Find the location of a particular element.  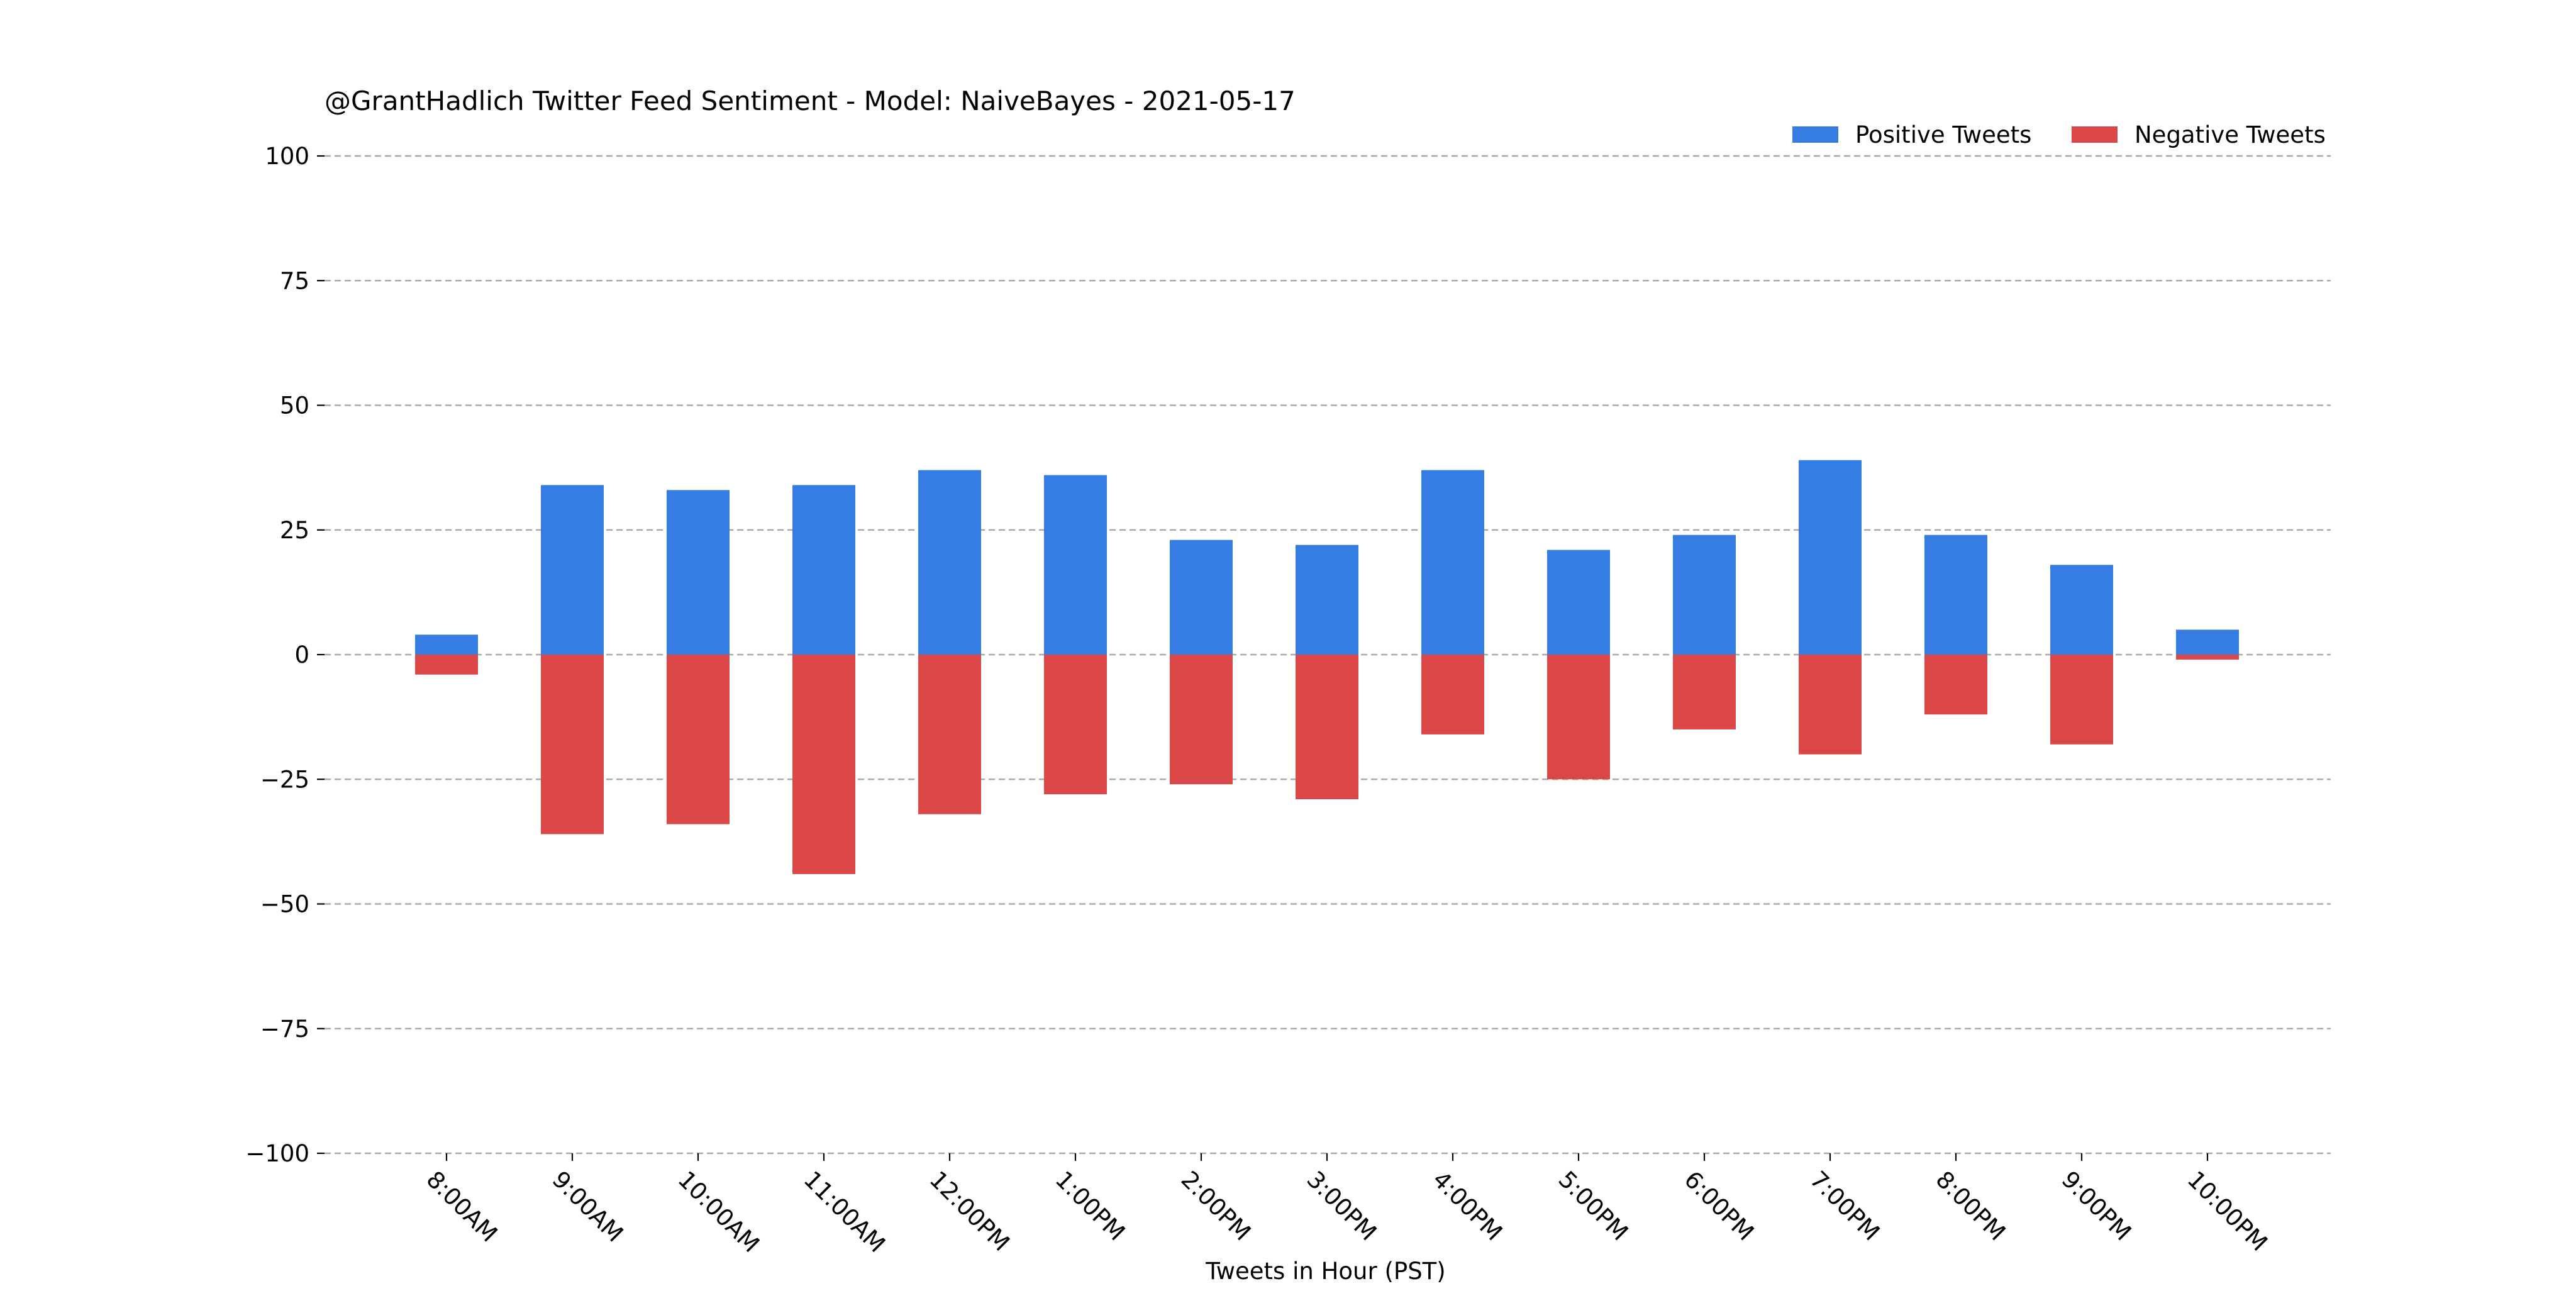

y-tick-label: 25 is located at coordinates (294, 530).